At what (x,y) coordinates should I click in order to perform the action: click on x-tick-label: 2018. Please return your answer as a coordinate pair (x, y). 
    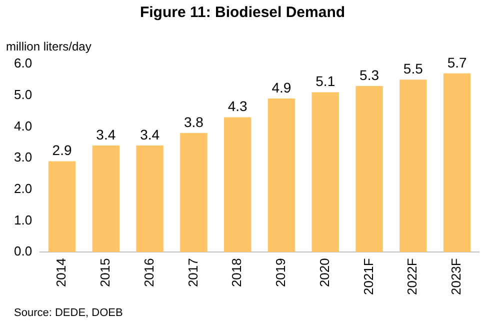
    Looking at the image, I should click on (236, 273).